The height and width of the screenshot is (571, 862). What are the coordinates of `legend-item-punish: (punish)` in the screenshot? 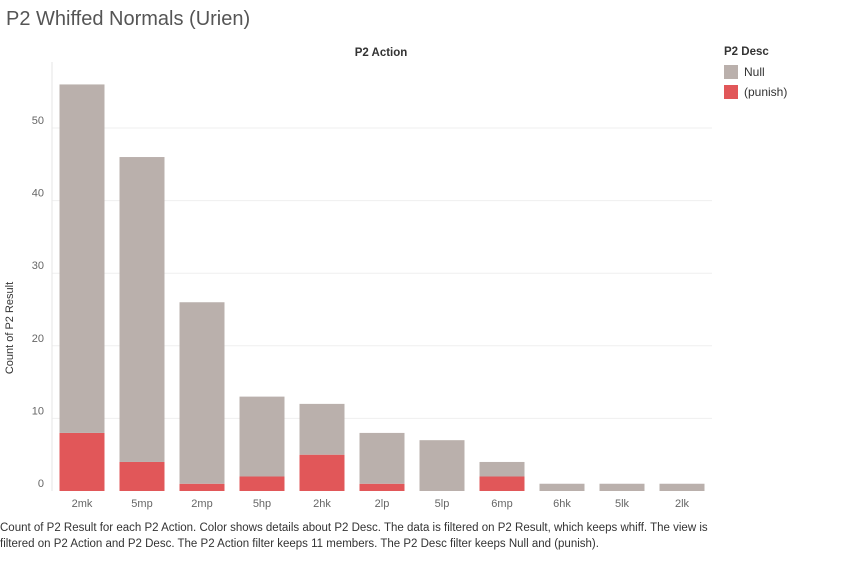 It's located at (755, 92).